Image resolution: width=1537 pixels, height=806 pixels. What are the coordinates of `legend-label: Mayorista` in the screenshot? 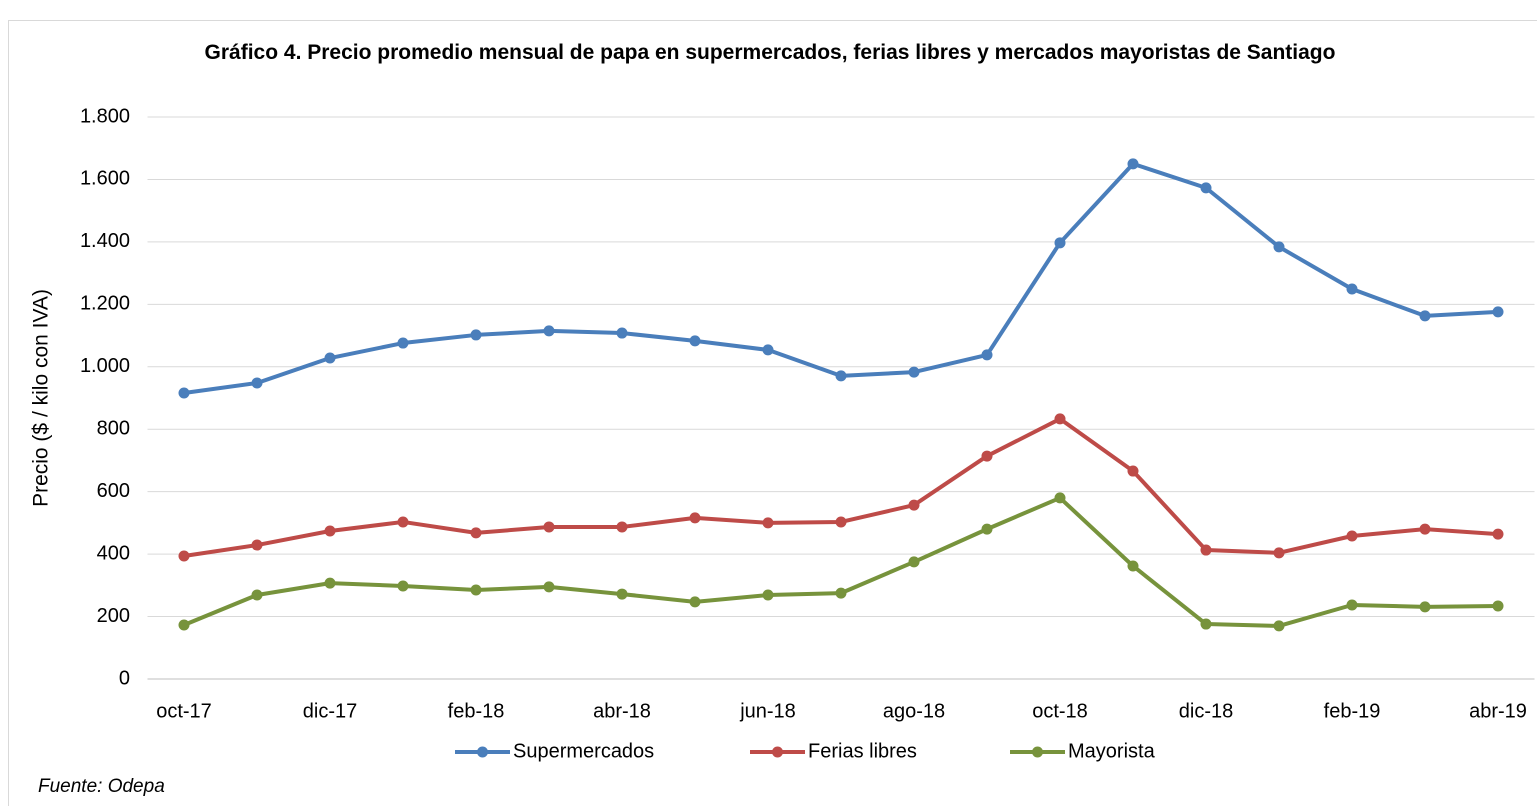 It's located at (1112, 751).